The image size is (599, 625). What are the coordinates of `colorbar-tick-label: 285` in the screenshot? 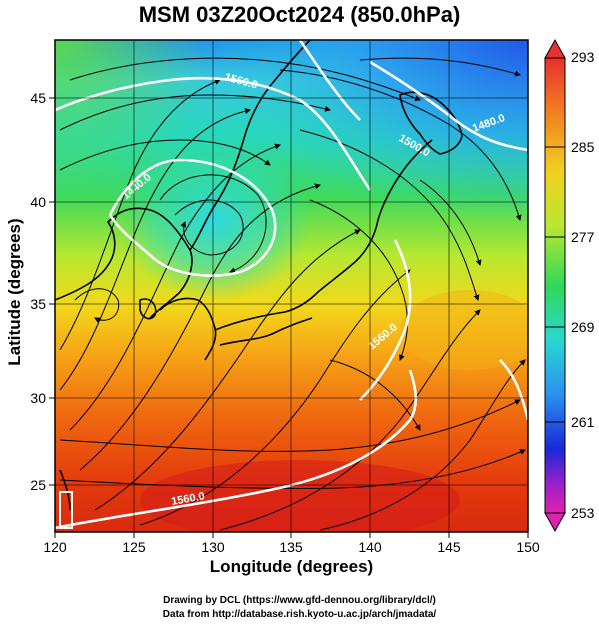 It's located at (583, 147).